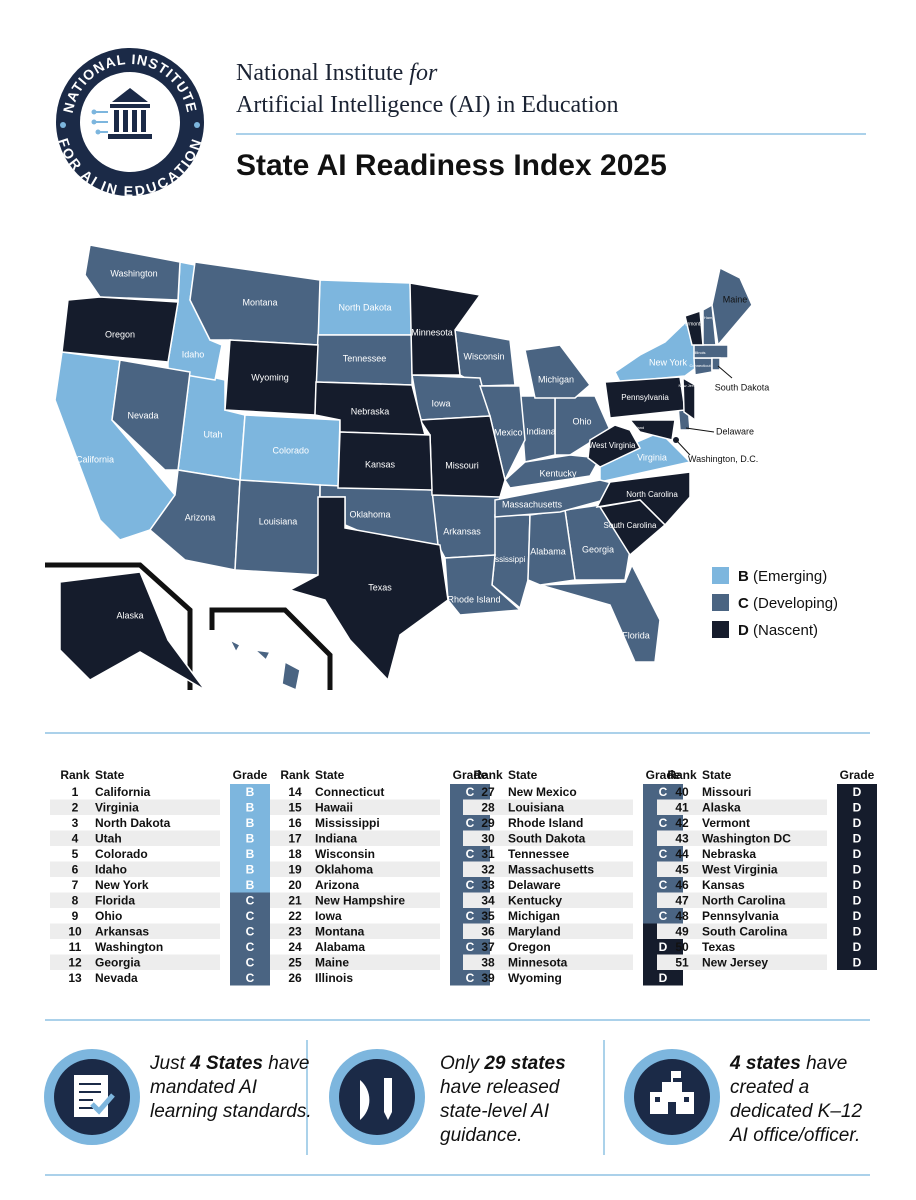 This screenshot has width=916, height=1200. Describe the element at coordinates (488, 901) in the screenshot. I see `rank: 34` at that location.